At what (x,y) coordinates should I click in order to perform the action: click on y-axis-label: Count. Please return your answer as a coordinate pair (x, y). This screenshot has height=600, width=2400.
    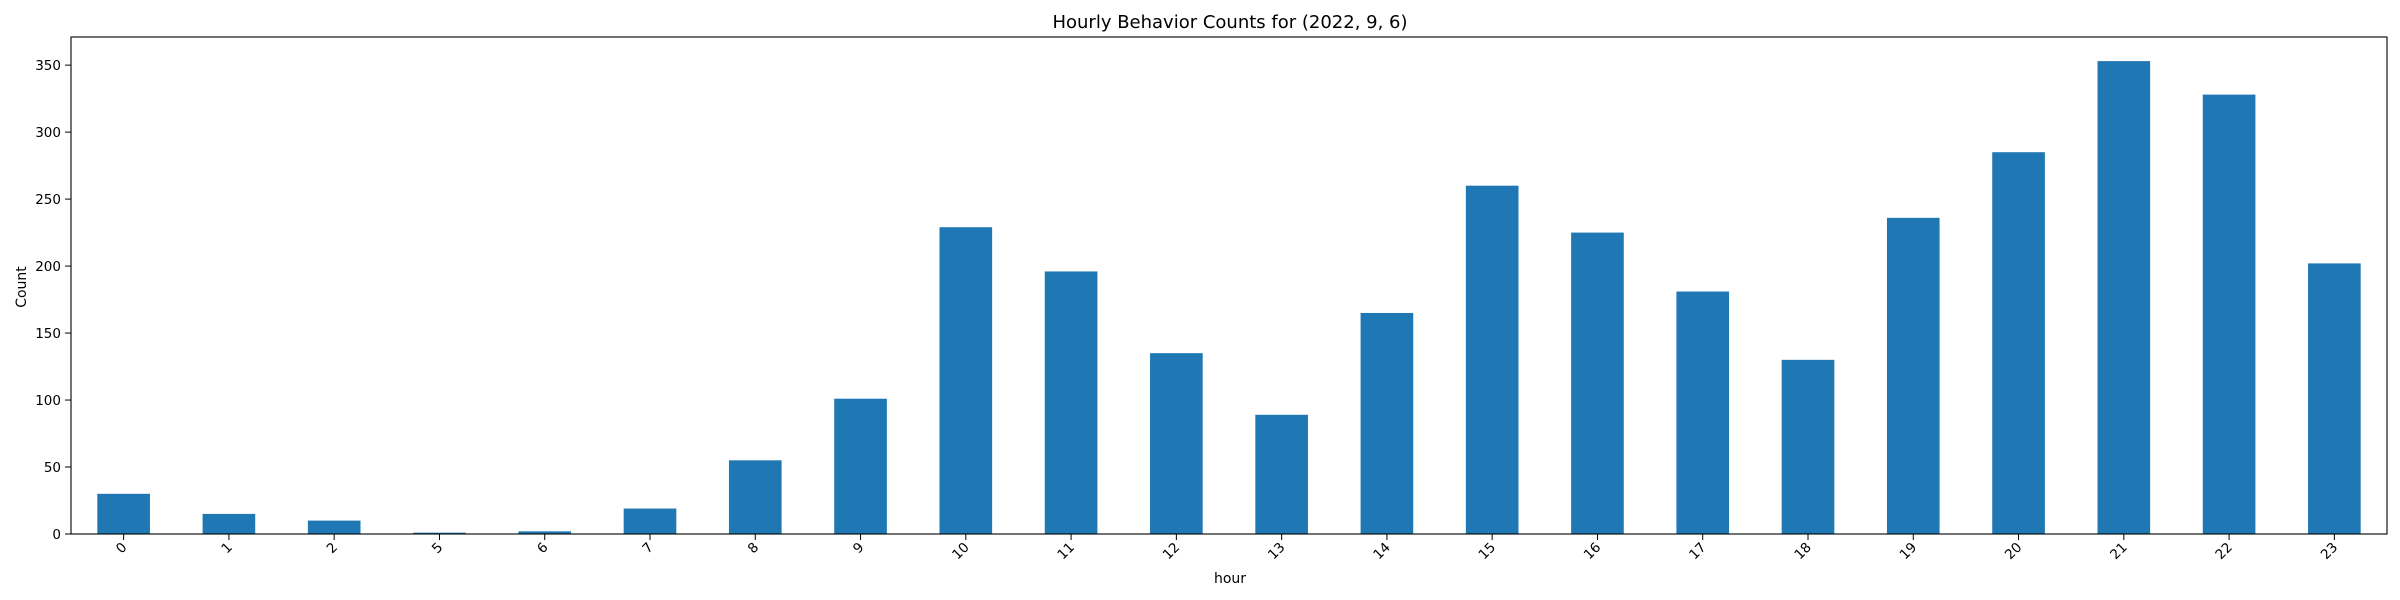
    Looking at the image, I should click on (22, 287).